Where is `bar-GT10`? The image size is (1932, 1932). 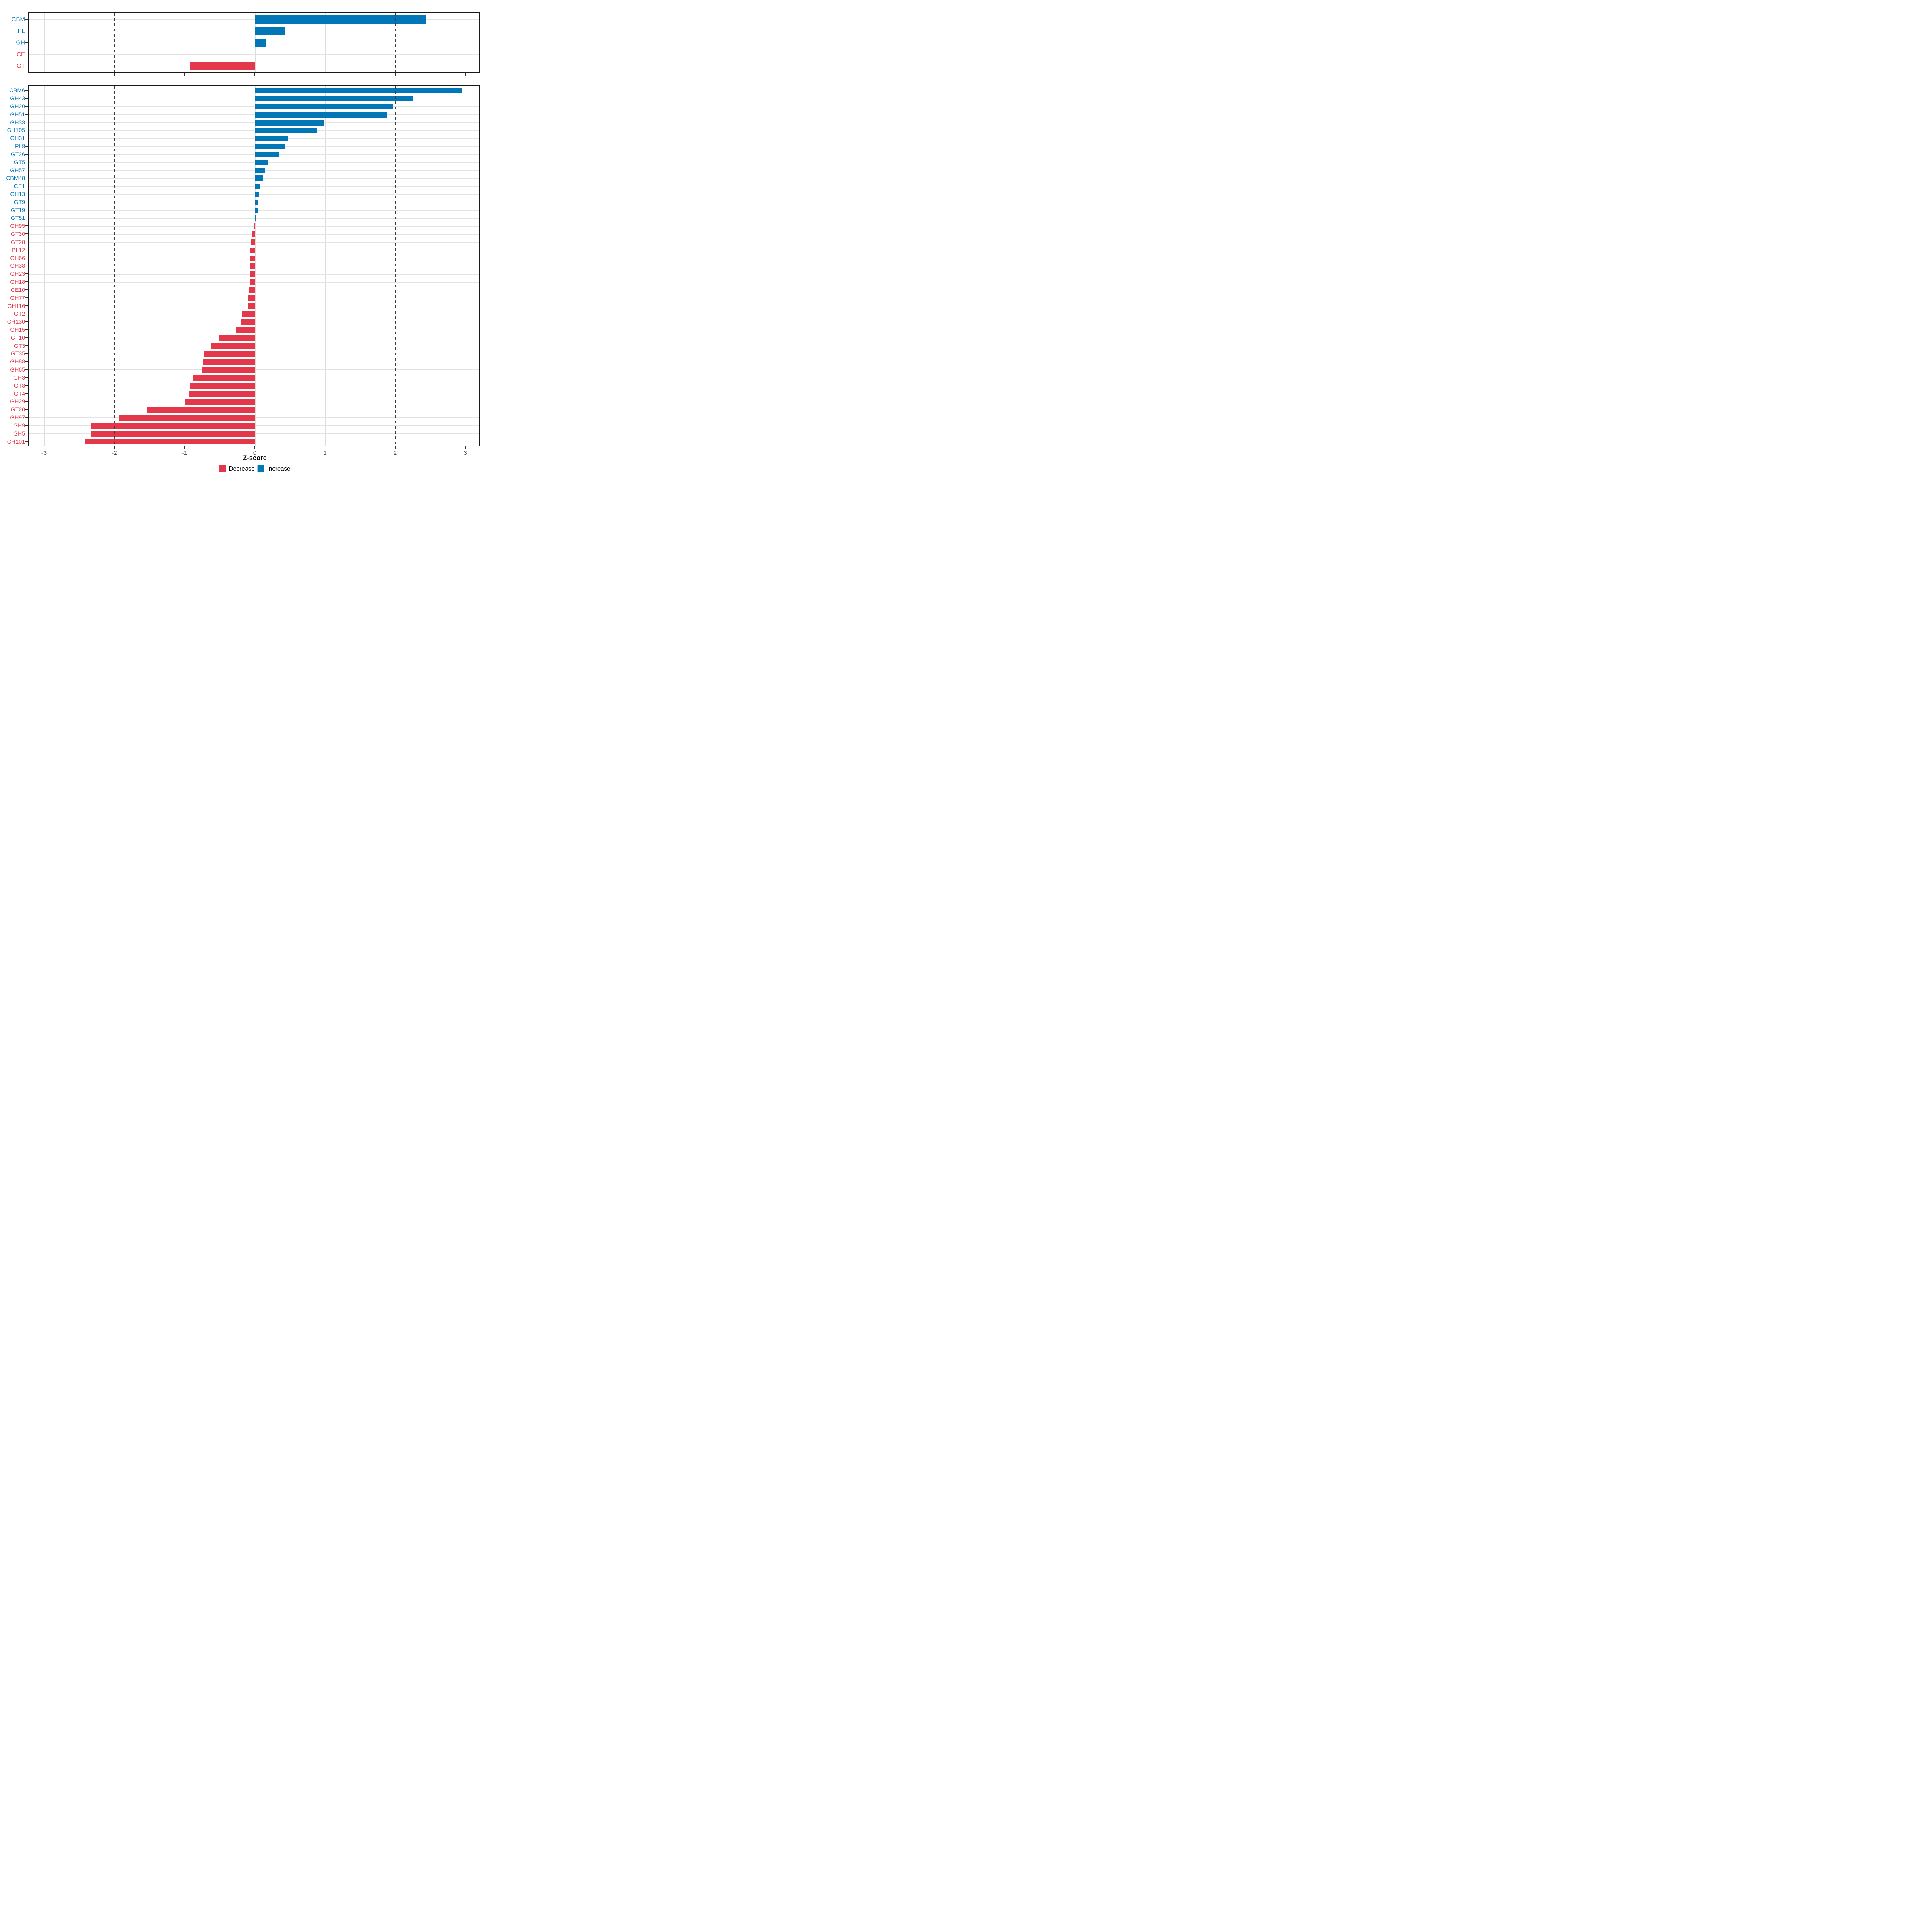
bar-GT10 is located at coordinates (237, 338).